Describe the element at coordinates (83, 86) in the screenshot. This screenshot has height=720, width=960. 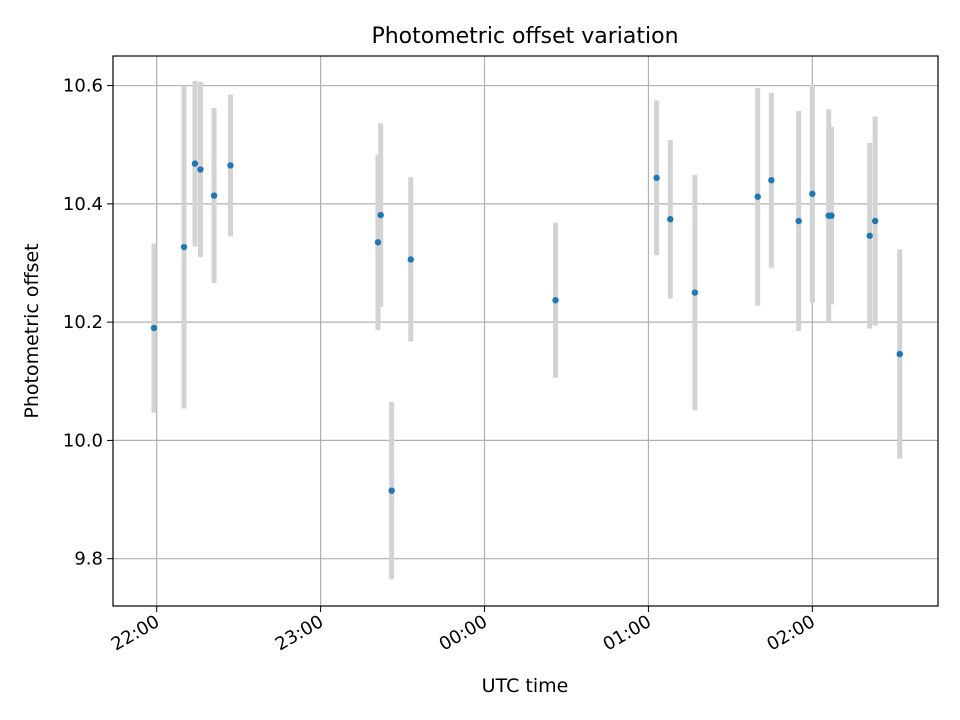
I see `y-tick-label: 10.6` at that location.